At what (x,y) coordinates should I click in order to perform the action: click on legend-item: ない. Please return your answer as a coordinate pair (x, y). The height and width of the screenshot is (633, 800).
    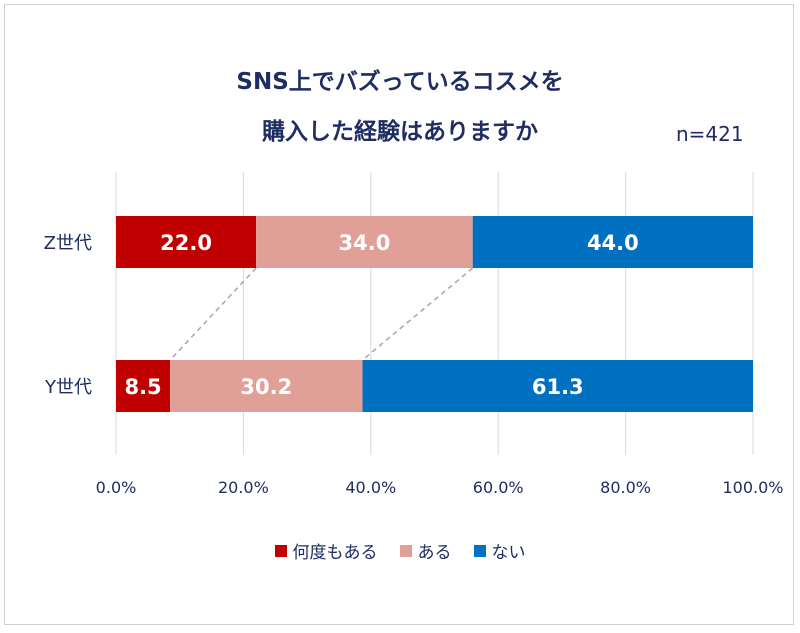
    Looking at the image, I should click on (499, 550).